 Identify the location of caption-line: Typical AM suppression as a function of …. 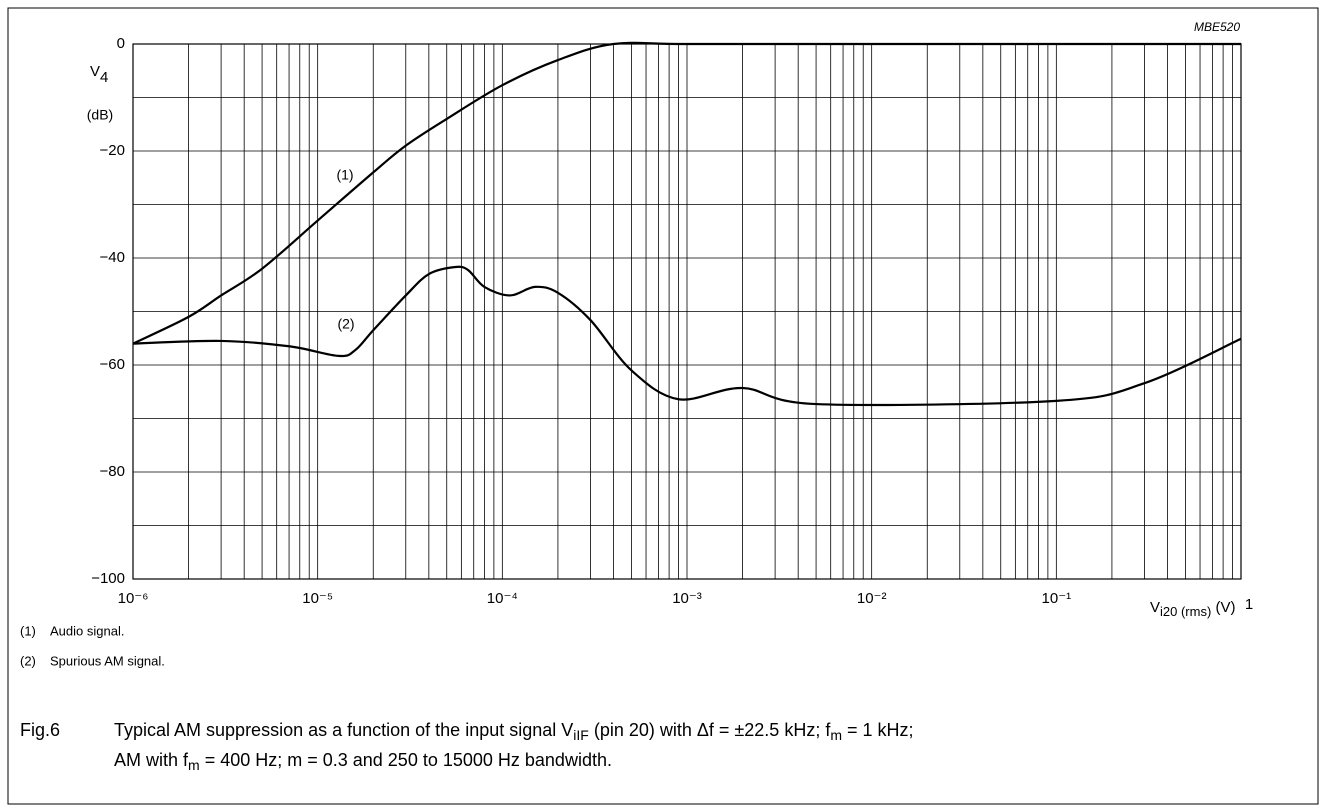
(514, 731).